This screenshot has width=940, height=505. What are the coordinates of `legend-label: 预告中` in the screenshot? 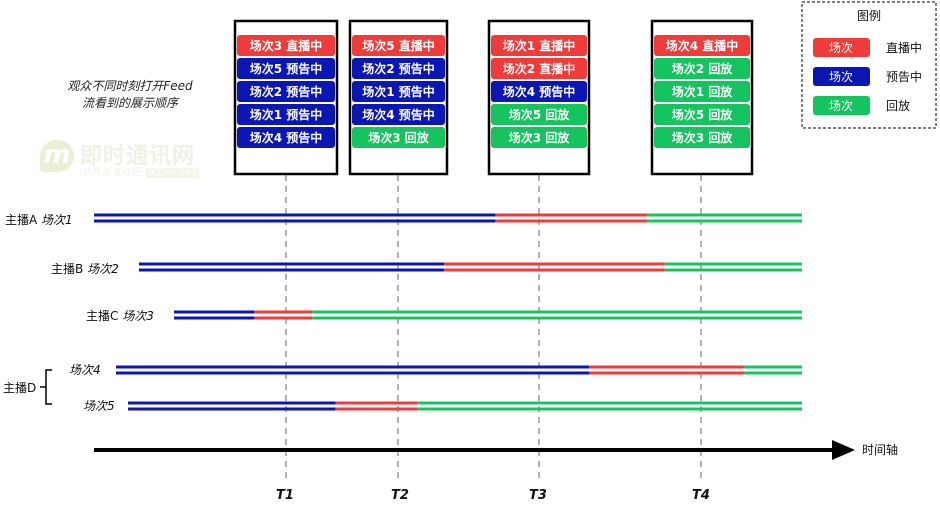 It's located at (904, 76).